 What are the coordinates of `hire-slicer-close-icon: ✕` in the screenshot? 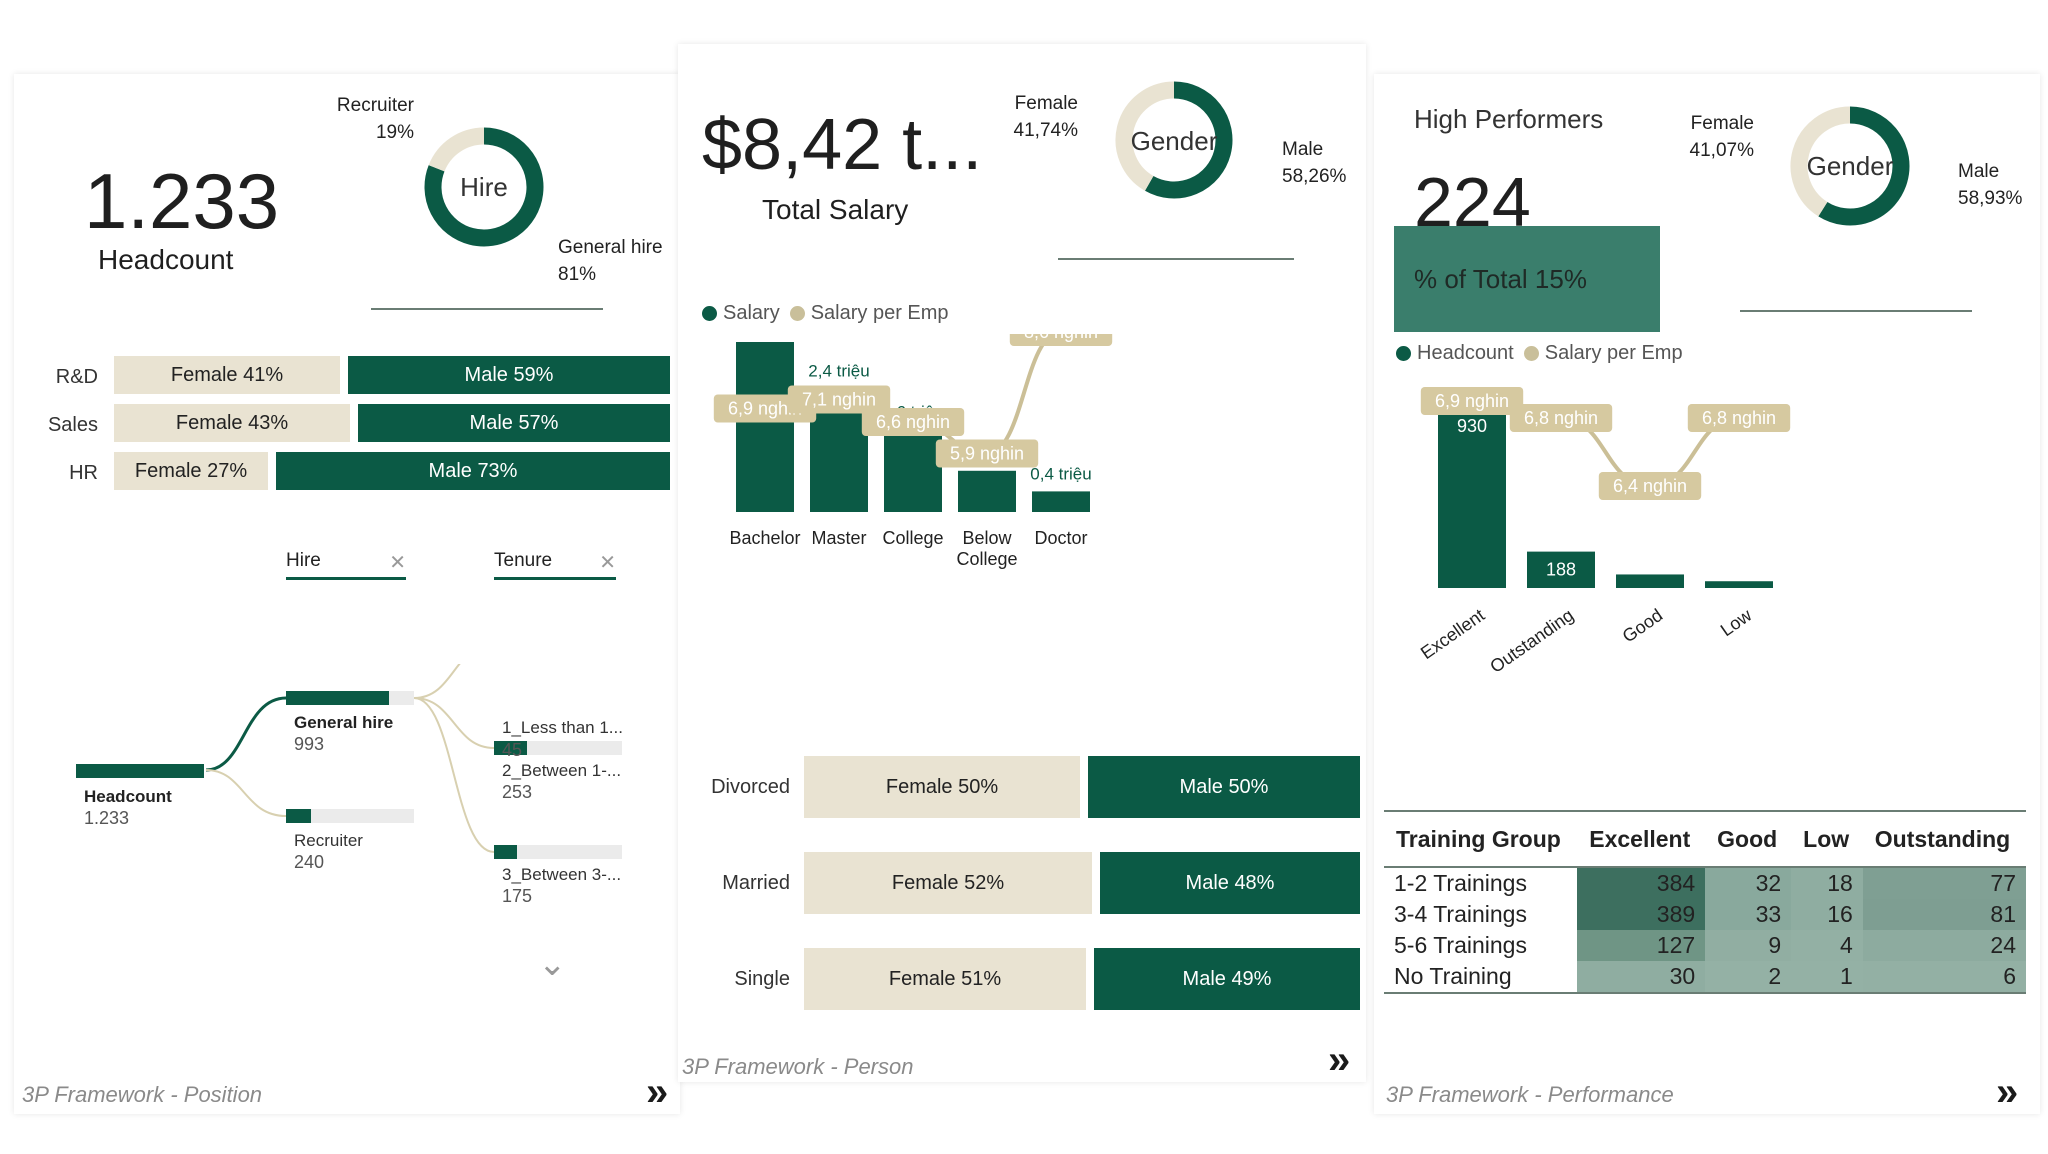 It's located at (397, 563).